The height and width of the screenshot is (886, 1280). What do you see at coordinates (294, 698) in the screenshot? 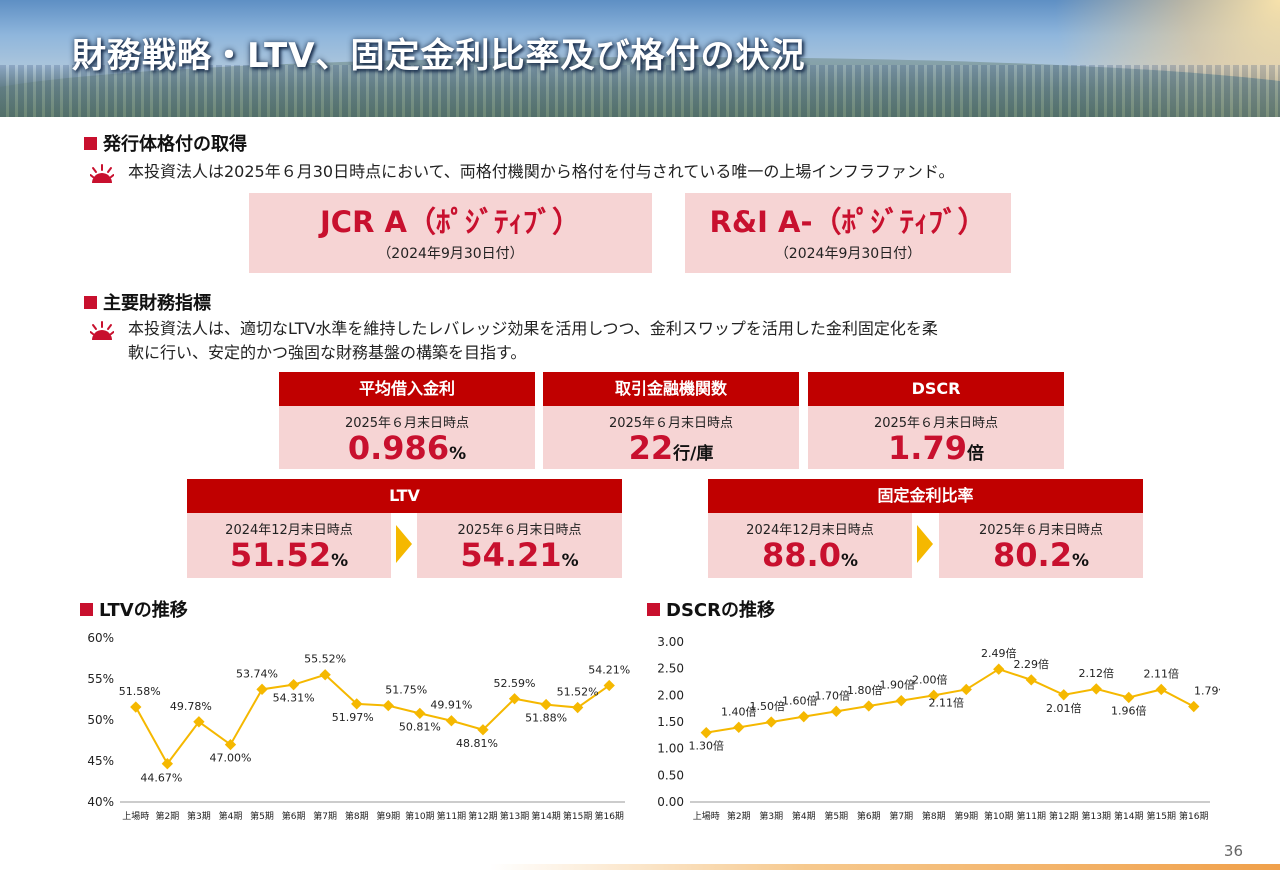
I see `data-label: 54.31%` at bounding box center [294, 698].